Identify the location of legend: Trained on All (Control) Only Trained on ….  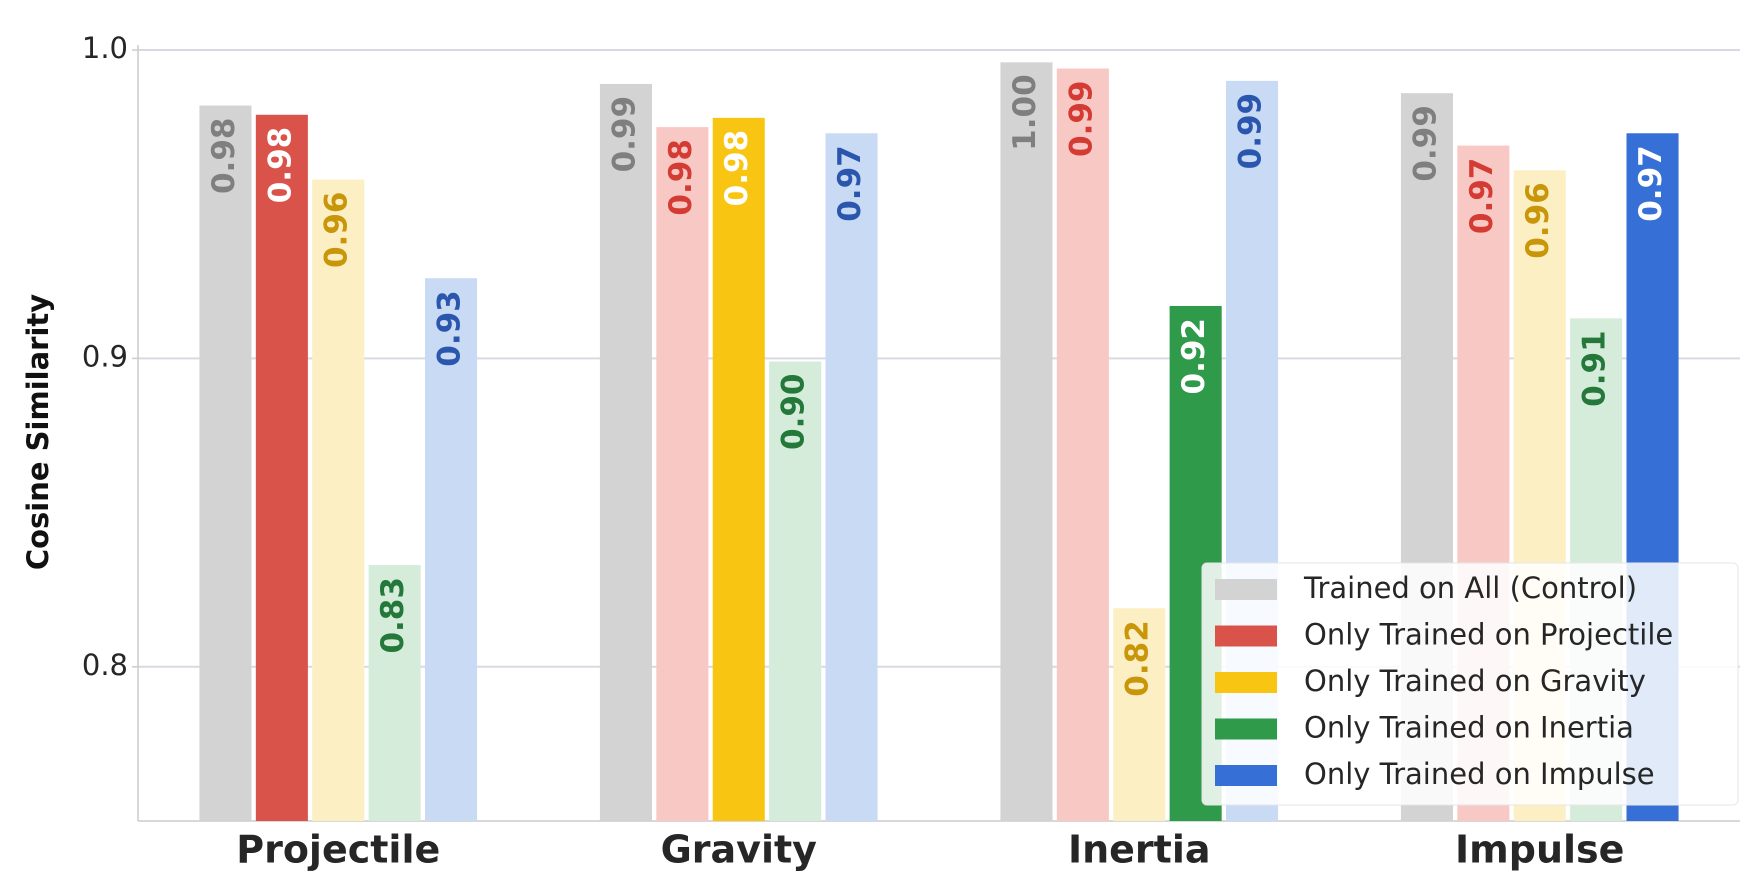
(1470, 684).